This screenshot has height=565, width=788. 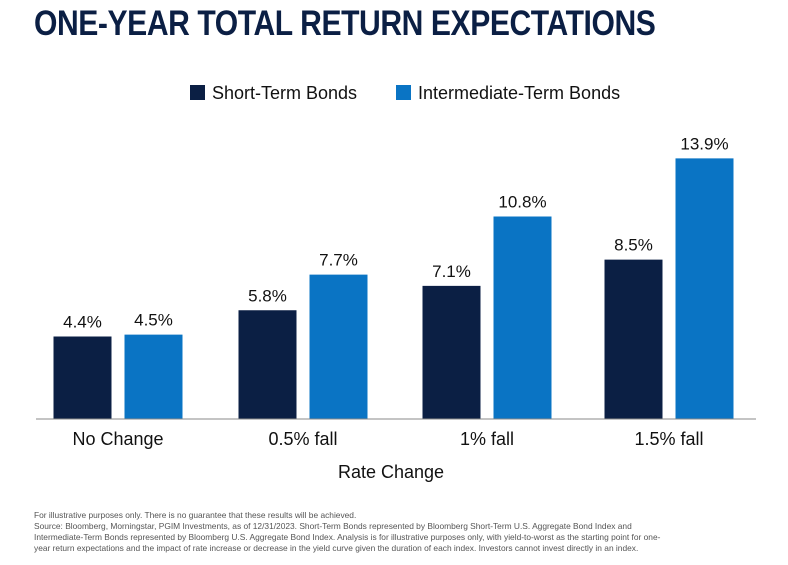 What do you see at coordinates (451, 271) in the screenshot?
I see `bar-value-label: 7.1%` at bounding box center [451, 271].